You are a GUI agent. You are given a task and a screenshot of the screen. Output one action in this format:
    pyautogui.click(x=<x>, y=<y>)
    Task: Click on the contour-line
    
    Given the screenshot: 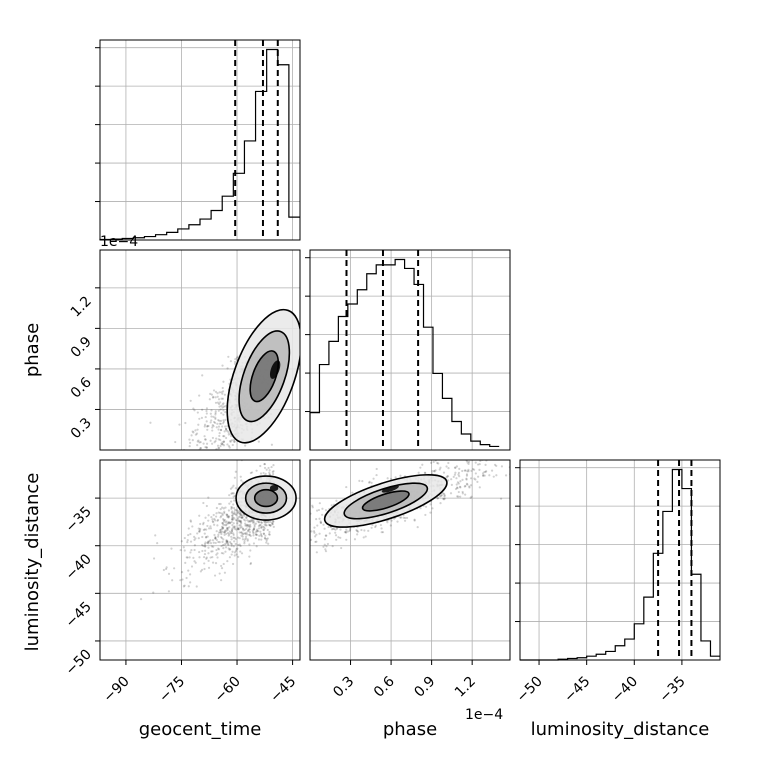 What is the action you would take?
    pyautogui.click(x=266, y=498)
    